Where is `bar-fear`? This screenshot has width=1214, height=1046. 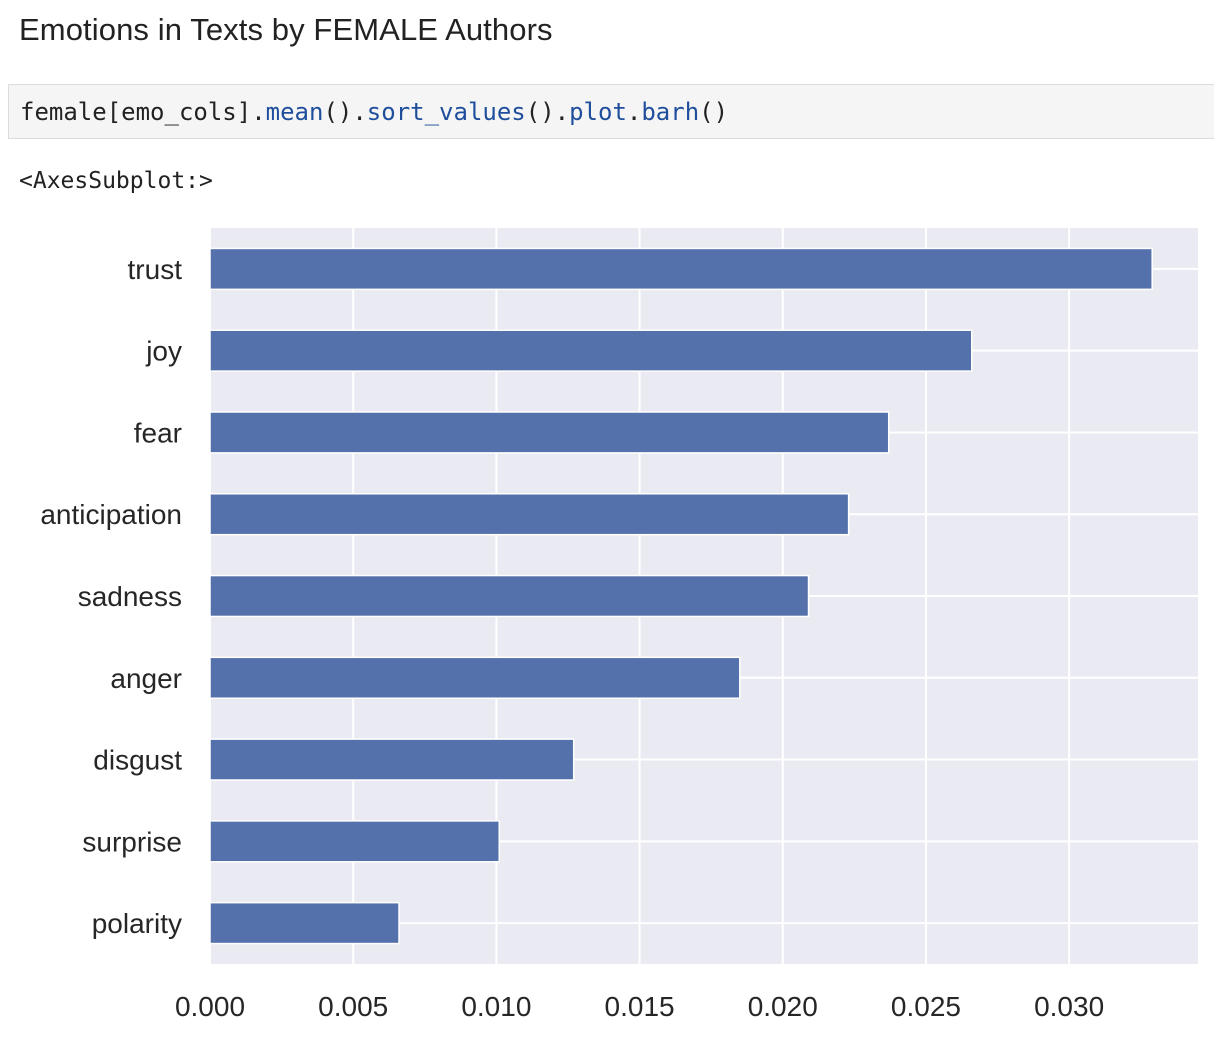
bar-fear is located at coordinates (549, 432).